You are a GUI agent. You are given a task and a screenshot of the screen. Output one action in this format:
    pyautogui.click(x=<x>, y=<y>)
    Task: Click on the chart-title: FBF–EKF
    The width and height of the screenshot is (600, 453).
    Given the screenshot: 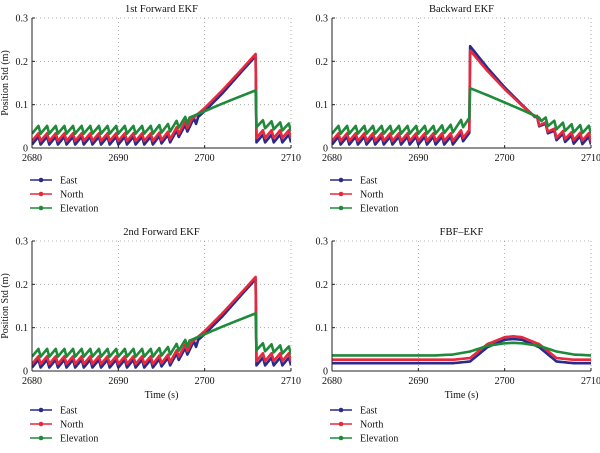 What is the action you would take?
    pyautogui.click(x=462, y=232)
    